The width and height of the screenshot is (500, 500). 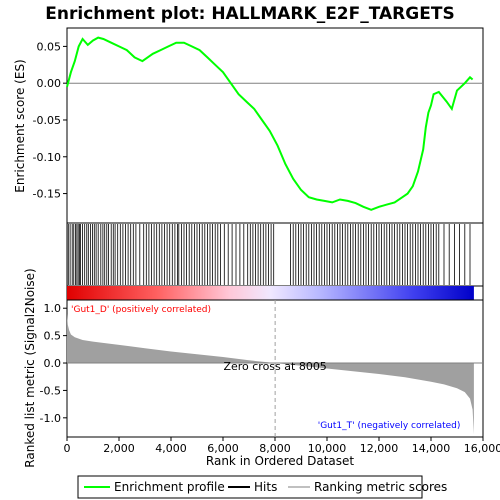 What do you see at coordinates (169, 487) in the screenshot?
I see `legend-enrichment-label: Enrichment profile` at bounding box center [169, 487].